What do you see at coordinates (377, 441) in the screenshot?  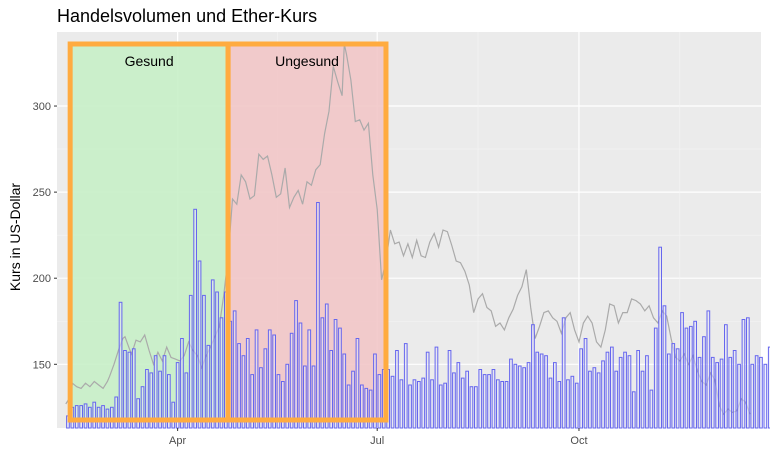 I see `x-tick-label: Jul` at bounding box center [377, 441].